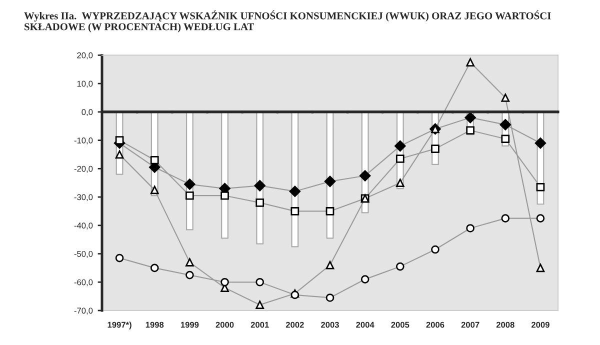 This screenshot has height=345, width=600. What do you see at coordinates (83, 198) in the screenshot?
I see `y-tick-label: -30,0` at bounding box center [83, 198].